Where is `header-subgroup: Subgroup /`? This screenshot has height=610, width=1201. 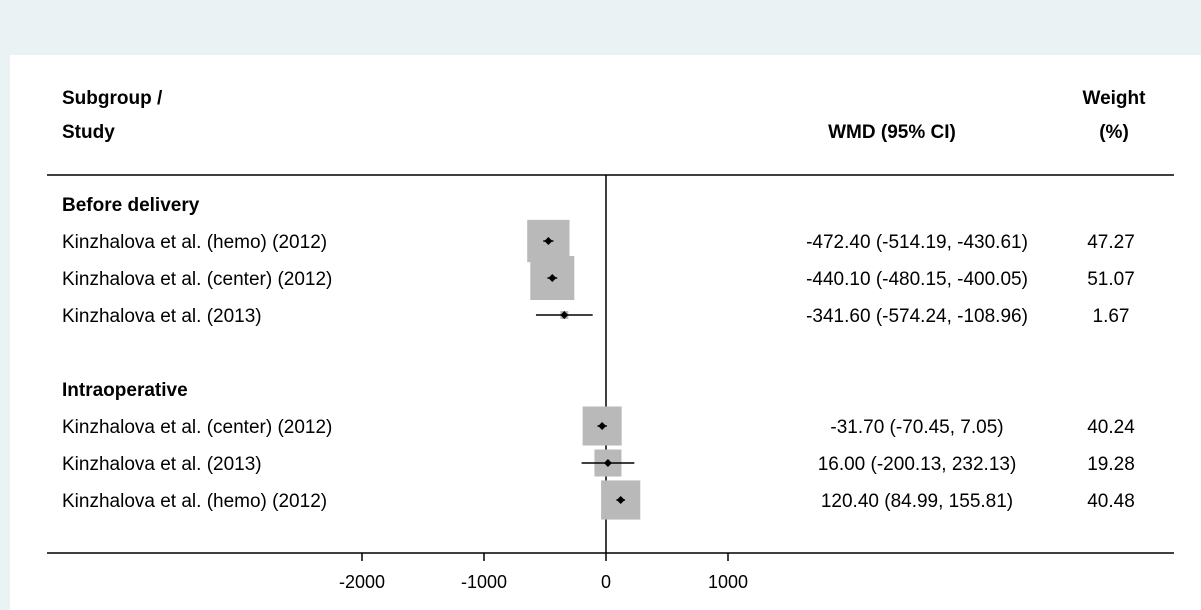 header-subgroup: Subgroup / is located at coordinates (112, 98).